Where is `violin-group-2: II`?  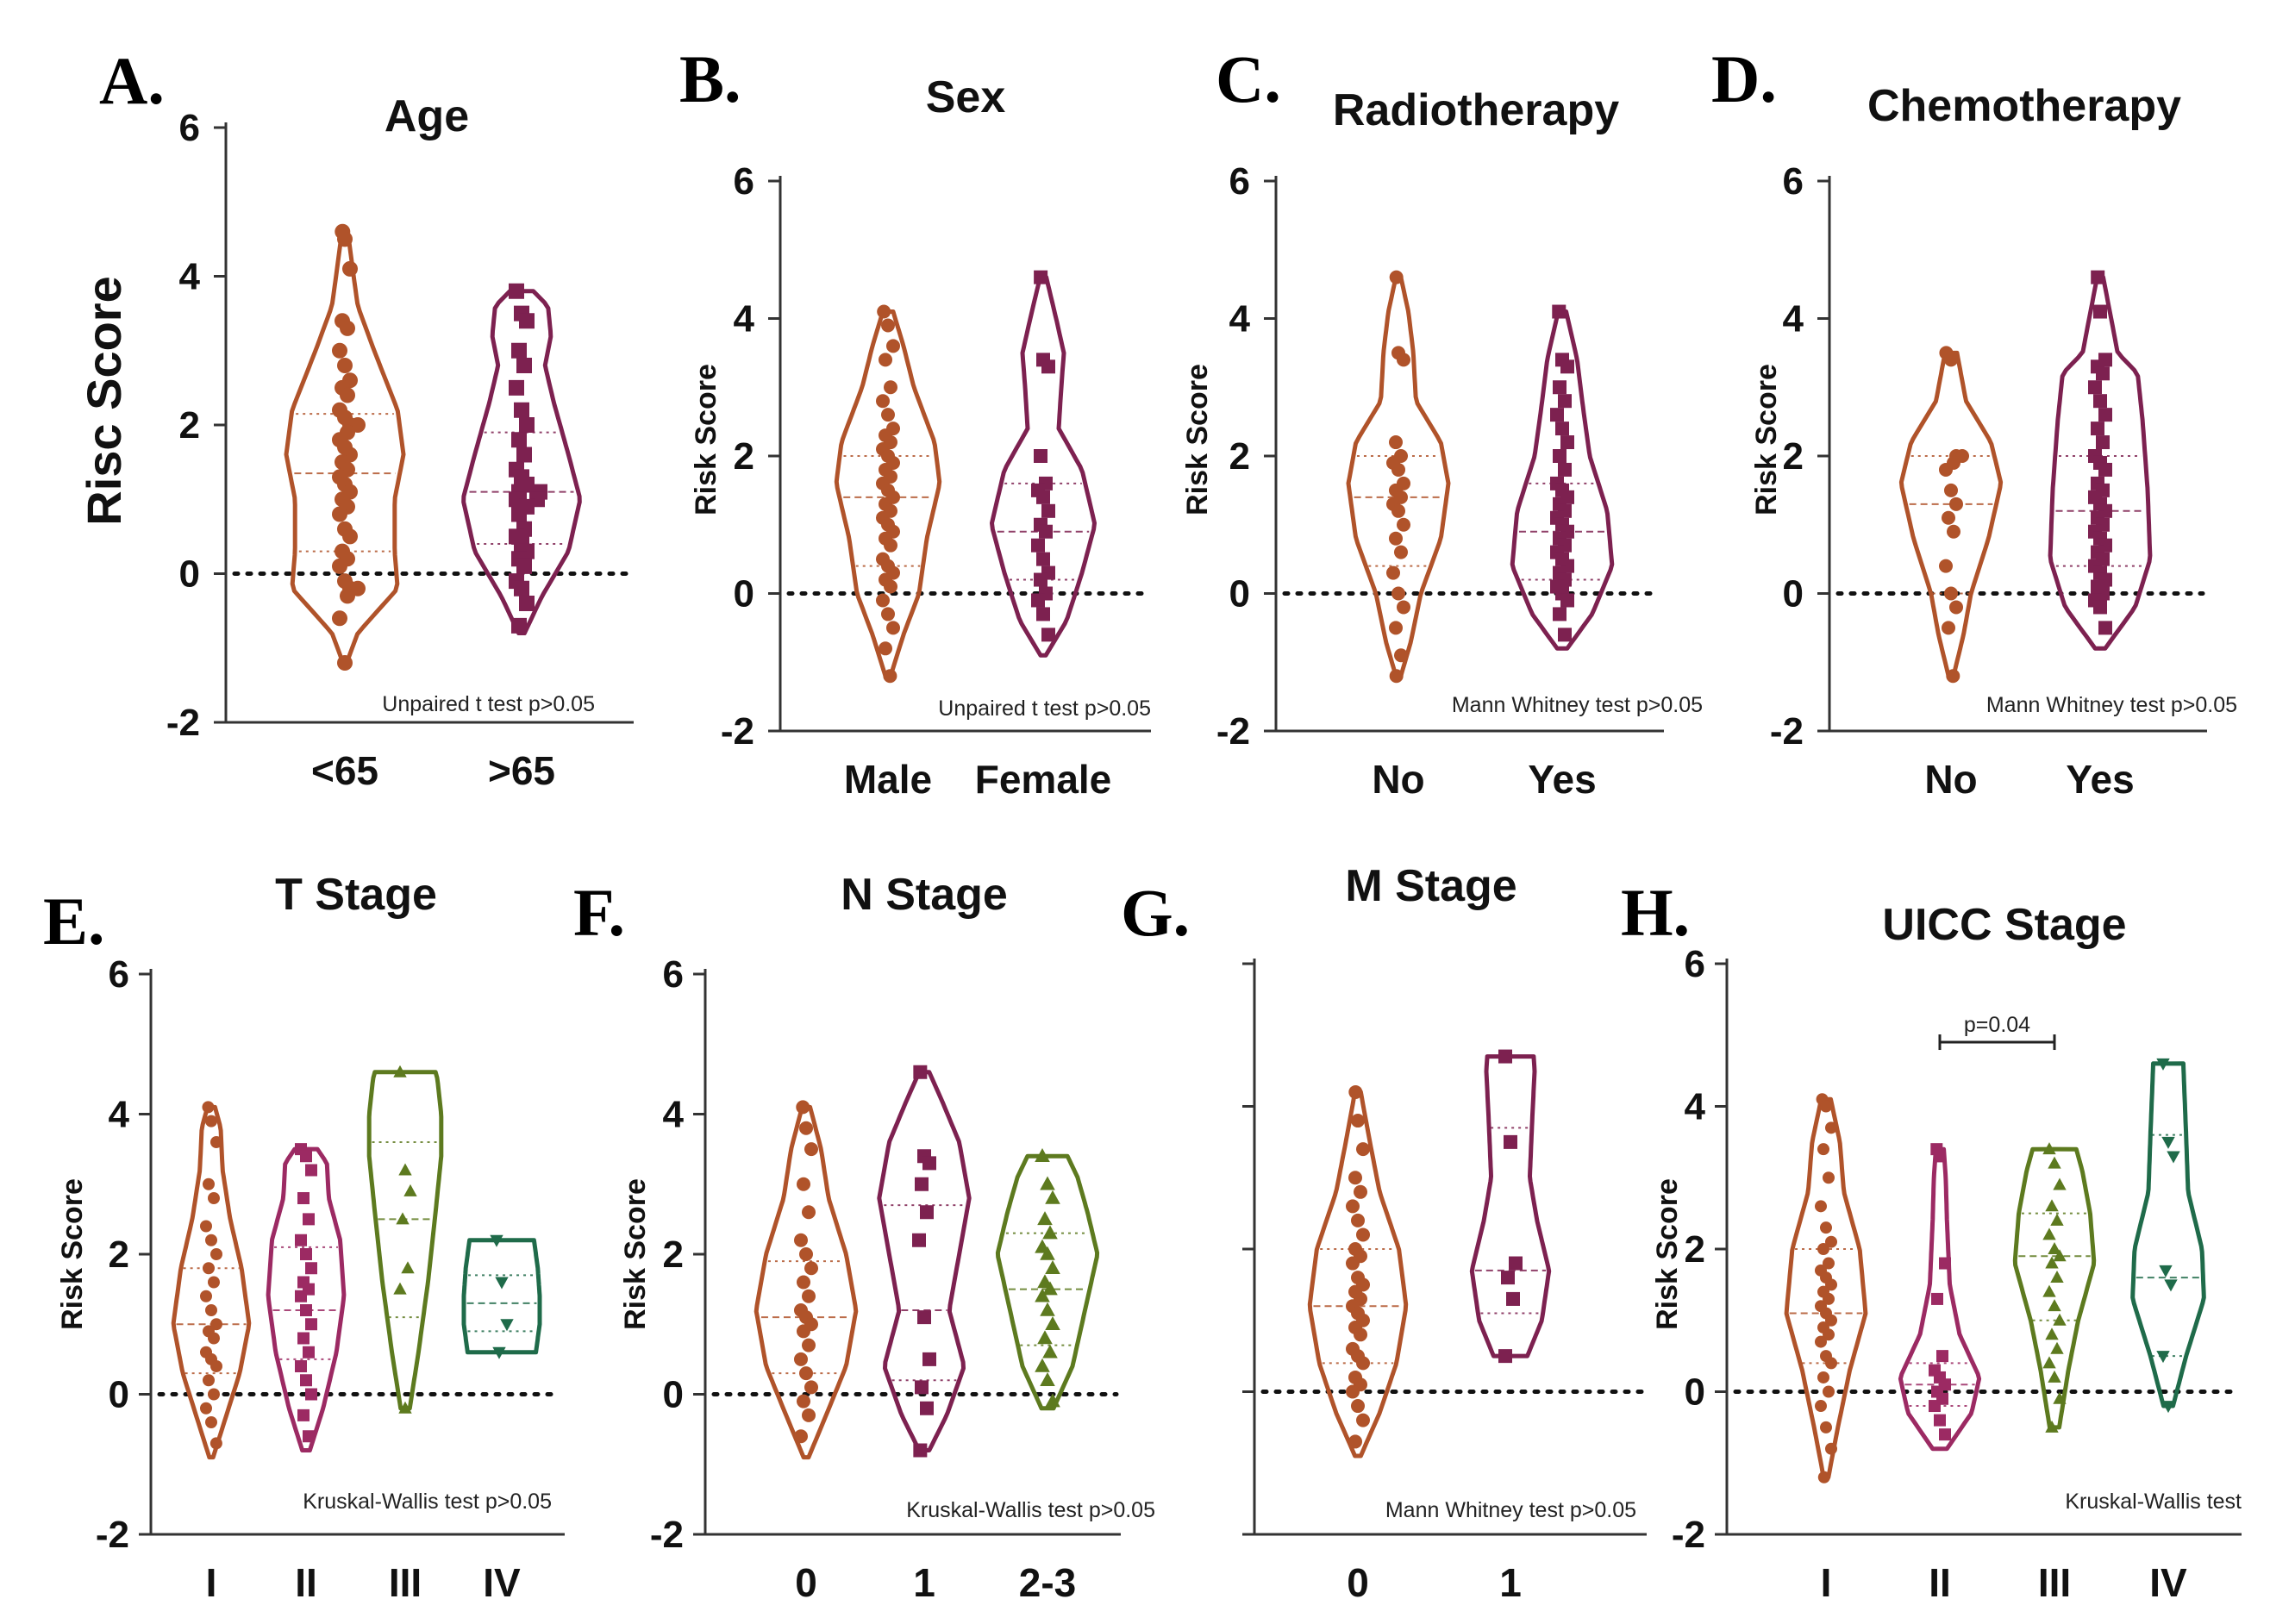 violin-group-2: II is located at coordinates (1940, 1374).